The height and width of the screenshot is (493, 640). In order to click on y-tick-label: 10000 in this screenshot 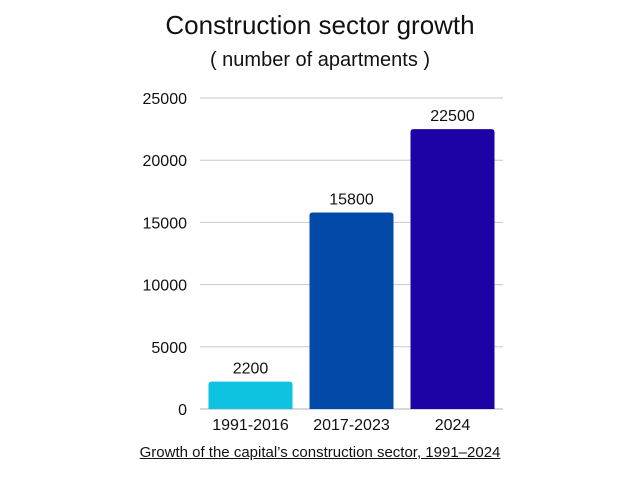, I will do `click(165, 286)`.